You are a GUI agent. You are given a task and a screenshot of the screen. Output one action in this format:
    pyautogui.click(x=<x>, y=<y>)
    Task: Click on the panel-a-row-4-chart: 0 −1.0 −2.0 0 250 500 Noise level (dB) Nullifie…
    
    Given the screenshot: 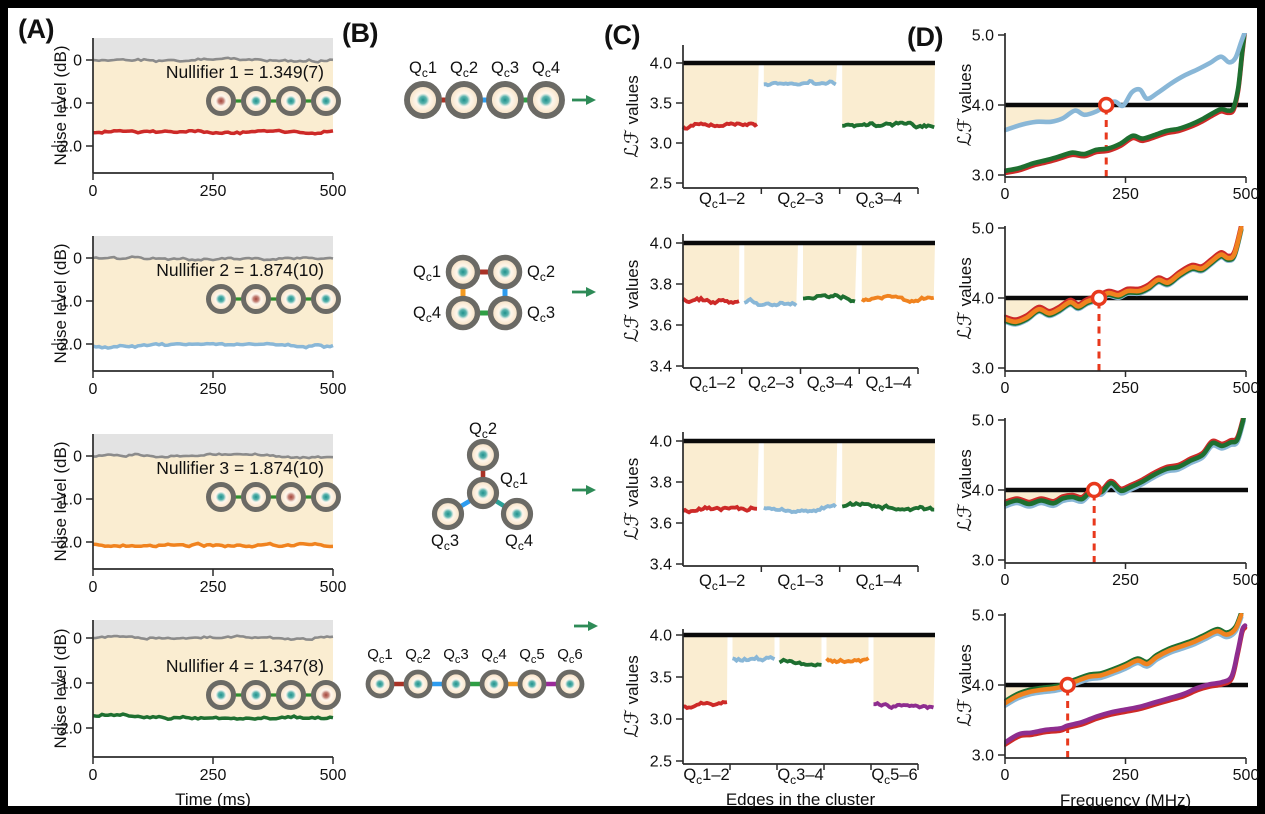 What is the action you would take?
    pyautogui.click(x=198, y=714)
    